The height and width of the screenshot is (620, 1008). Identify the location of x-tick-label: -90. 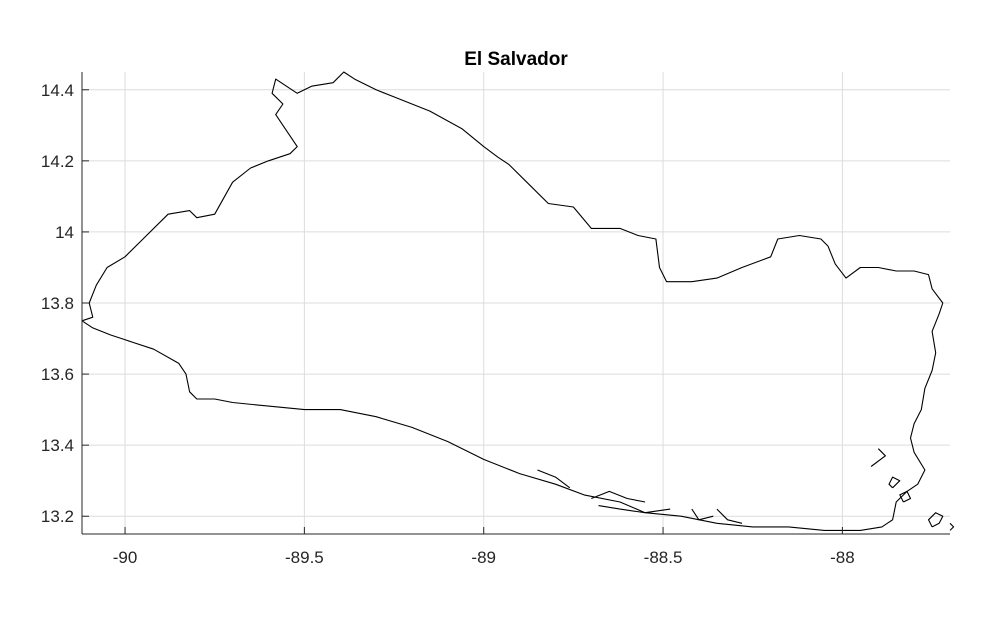
(125, 557).